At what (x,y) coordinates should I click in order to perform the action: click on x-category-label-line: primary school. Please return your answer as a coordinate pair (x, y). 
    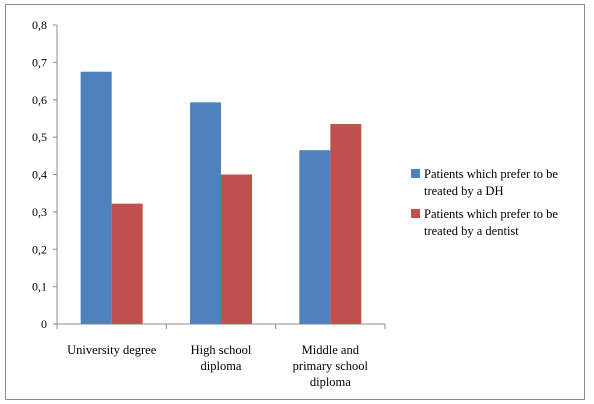
    Looking at the image, I should click on (331, 366).